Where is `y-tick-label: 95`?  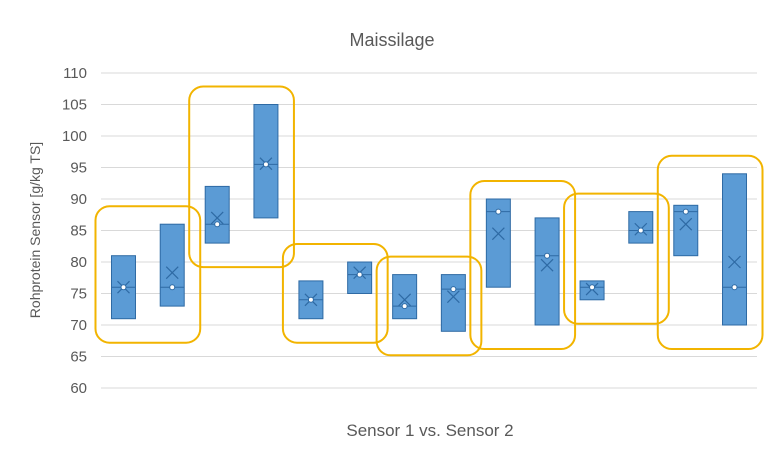 y-tick-label: 95 is located at coordinates (78, 168).